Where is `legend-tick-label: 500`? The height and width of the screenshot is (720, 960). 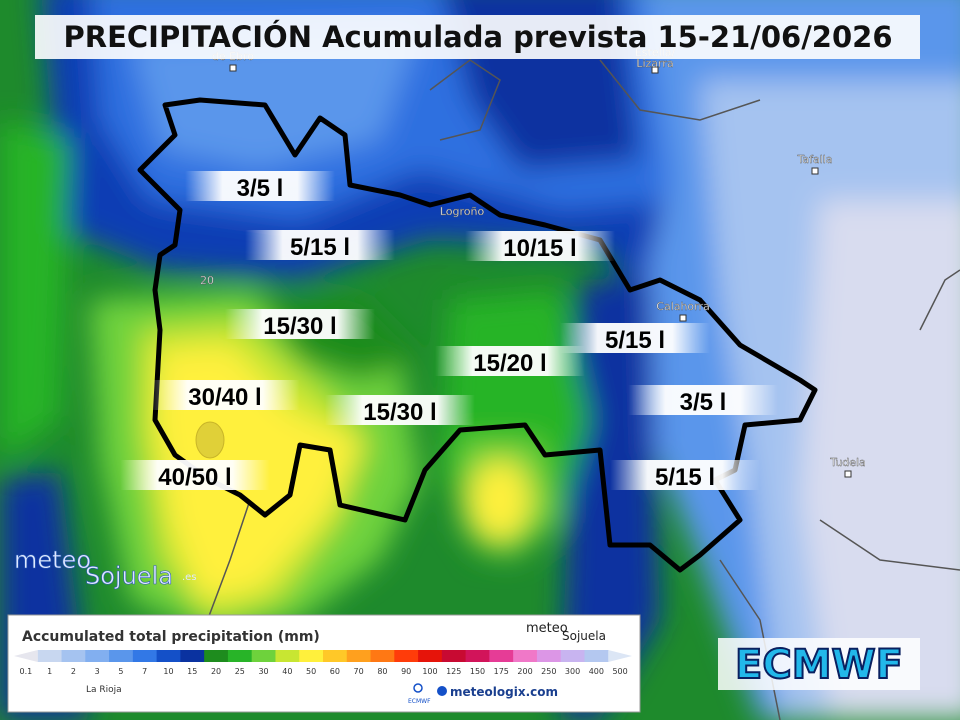
legend-tick-label: 500 is located at coordinates (619, 671).